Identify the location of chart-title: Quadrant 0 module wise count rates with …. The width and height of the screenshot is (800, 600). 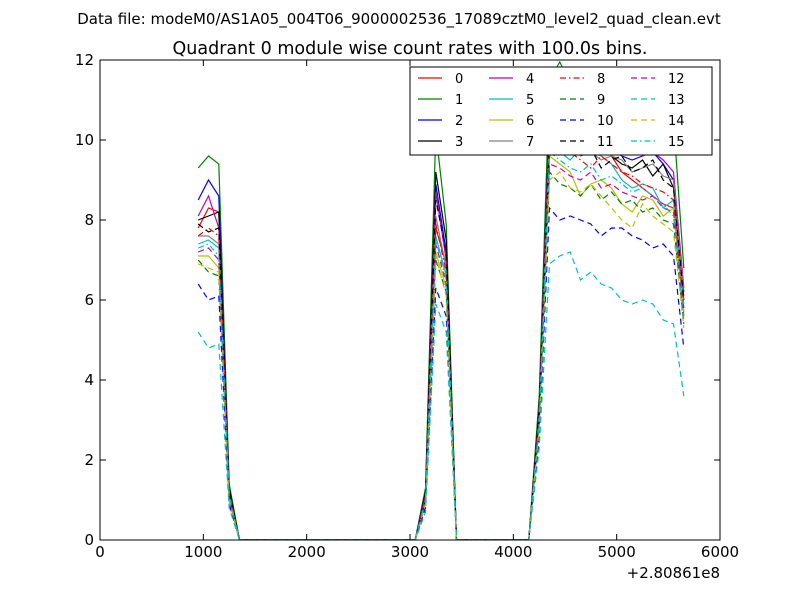
(410, 49).